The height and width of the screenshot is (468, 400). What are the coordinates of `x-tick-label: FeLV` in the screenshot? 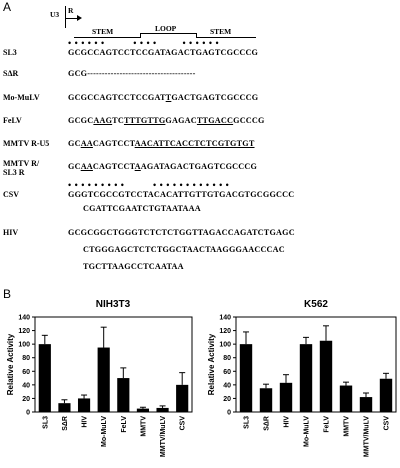 It's located at (124, 424).